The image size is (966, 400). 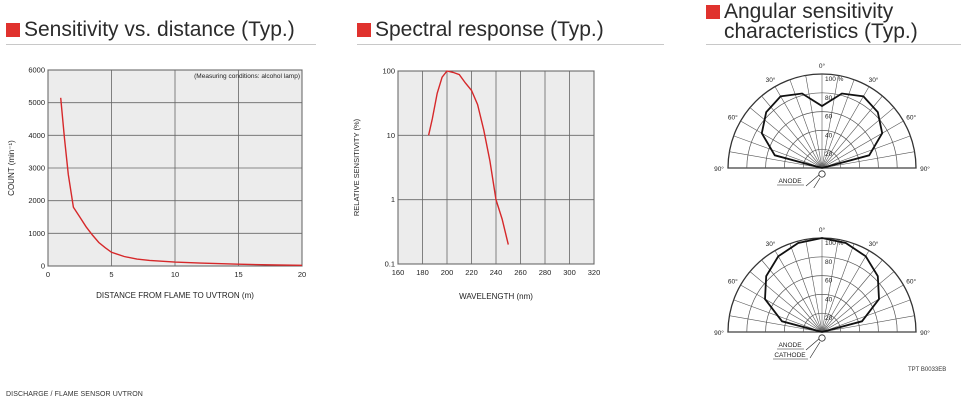 I want to click on x-tick-label: 240, so click(x=496, y=272).